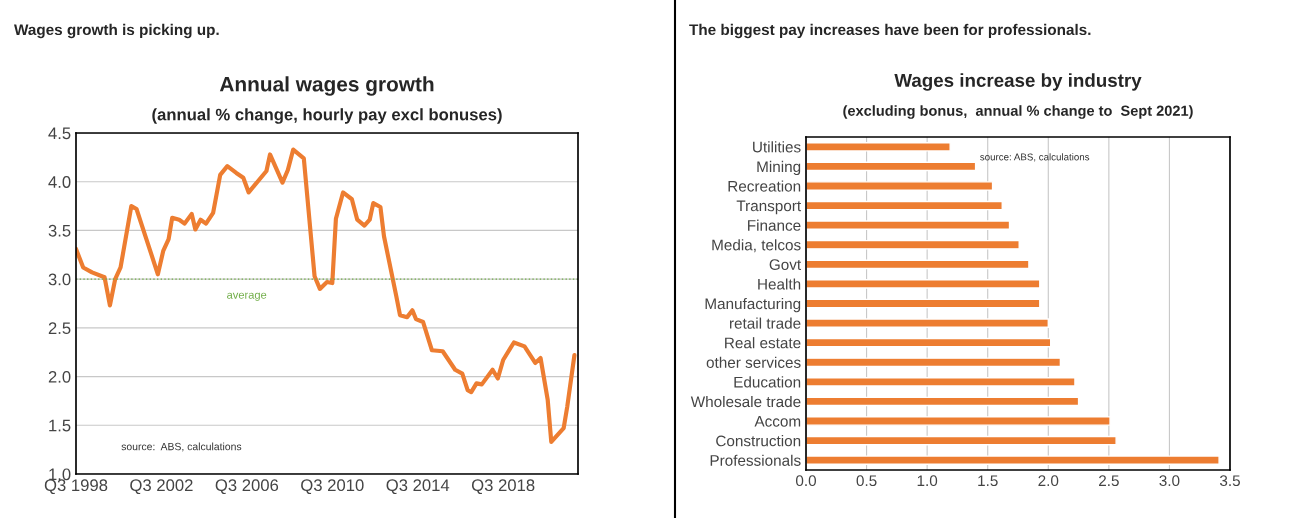 Image resolution: width=1312 pixels, height=518 pixels. I want to click on x-tick-label: 2.0, so click(1048, 481).